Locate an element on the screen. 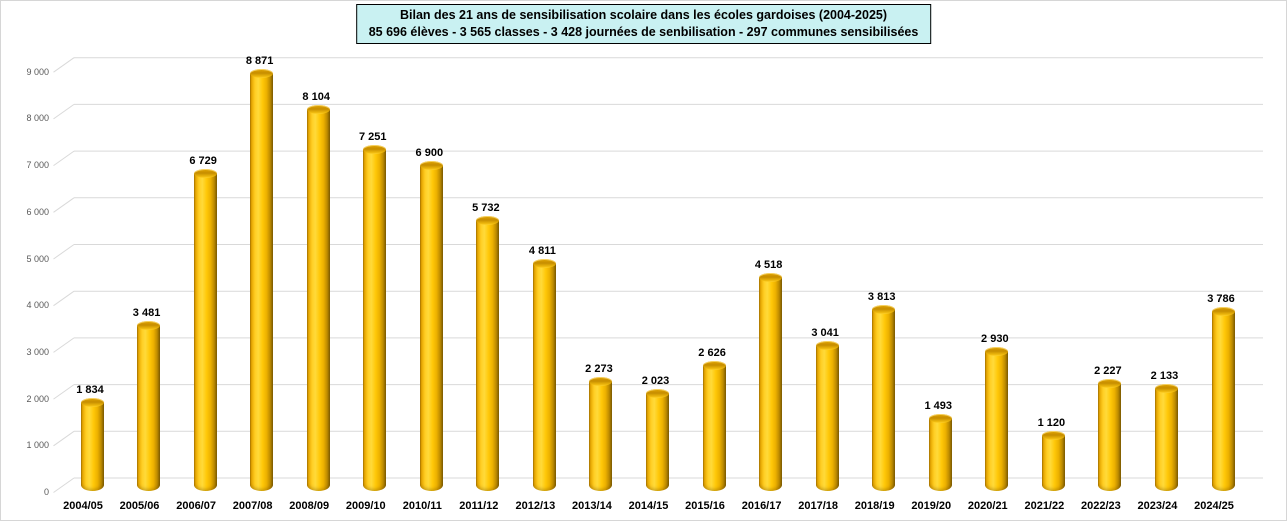 The height and width of the screenshot is (521, 1287). y-axis-tick-label: 7 000 is located at coordinates (37, 165).